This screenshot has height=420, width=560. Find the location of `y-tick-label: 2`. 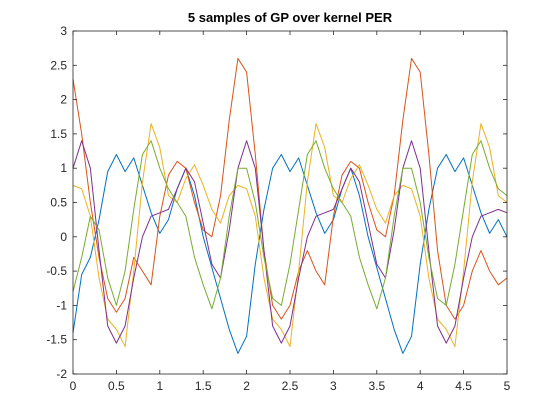

y-tick-label: 2 is located at coordinates (63, 100).